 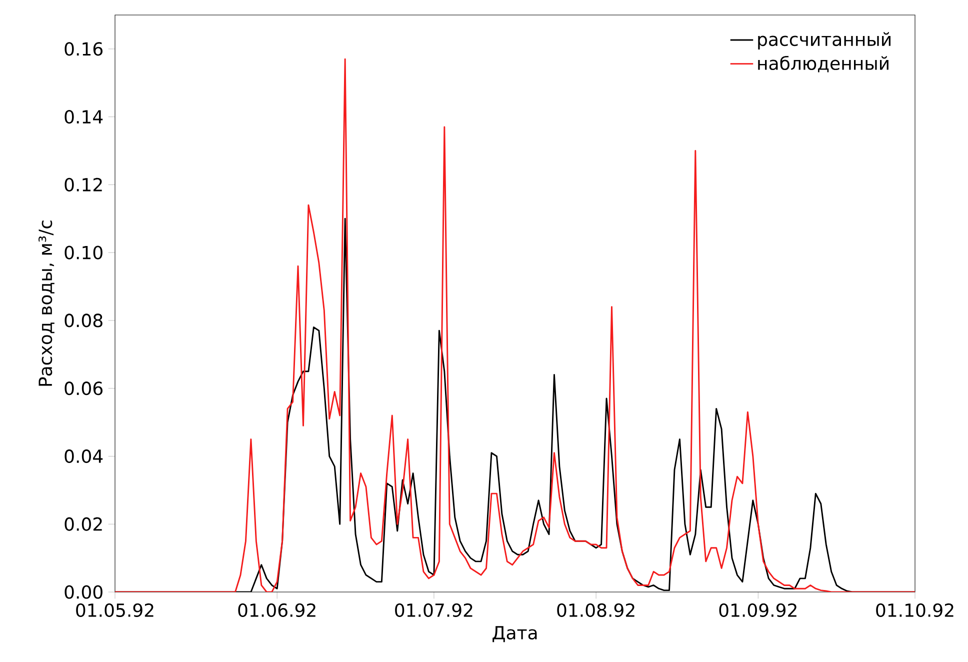 I want to click on y-tick-label: 0.06, so click(x=83, y=389).